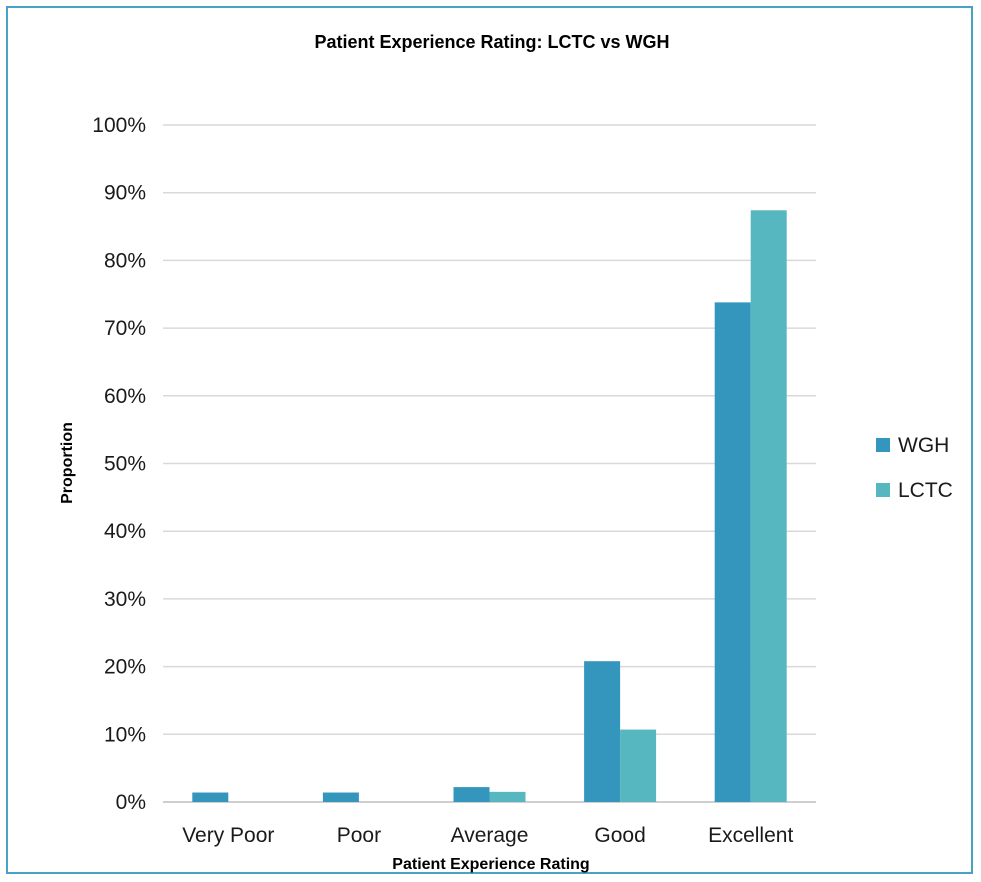  What do you see at coordinates (883, 445) in the screenshot?
I see `legend-swatch-wgh` at bounding box center [883, 445].